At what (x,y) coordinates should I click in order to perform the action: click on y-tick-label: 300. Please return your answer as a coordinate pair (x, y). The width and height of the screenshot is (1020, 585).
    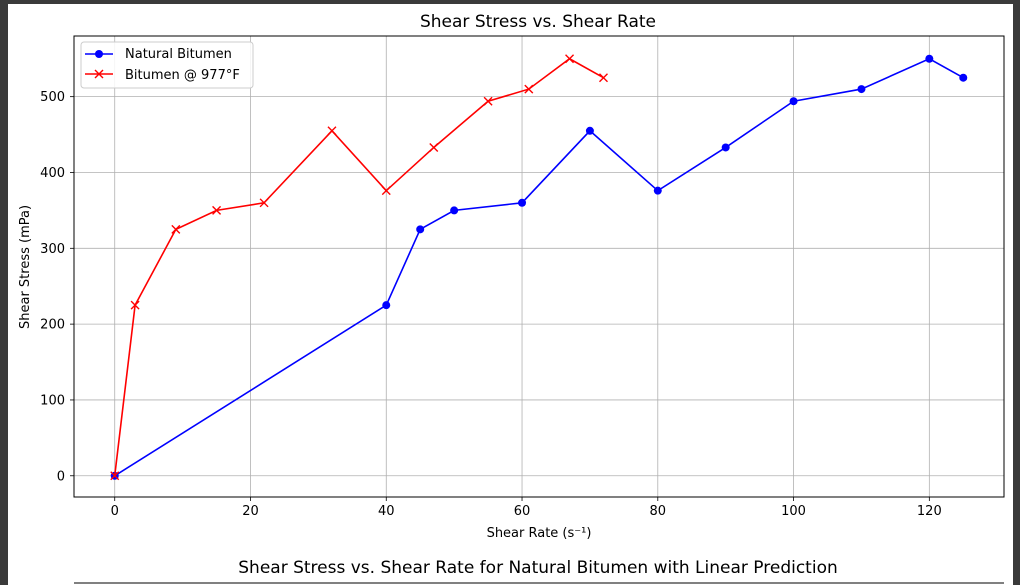
    Looking at the image, I should click on (52, 249).